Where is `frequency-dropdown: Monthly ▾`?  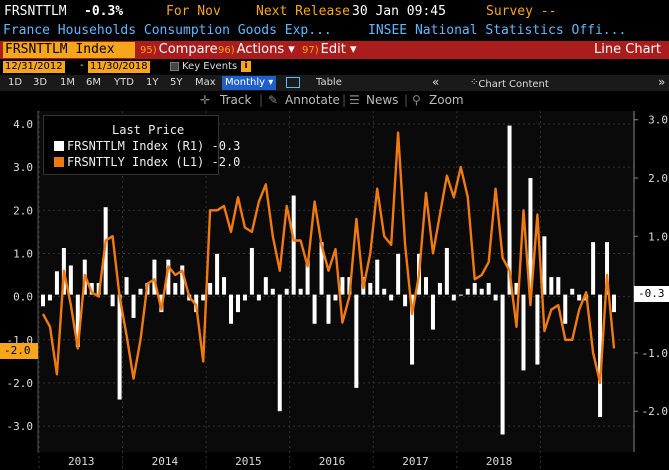 frequency-dropdown: Monthly ▾ is located at coordinates (249, 83).